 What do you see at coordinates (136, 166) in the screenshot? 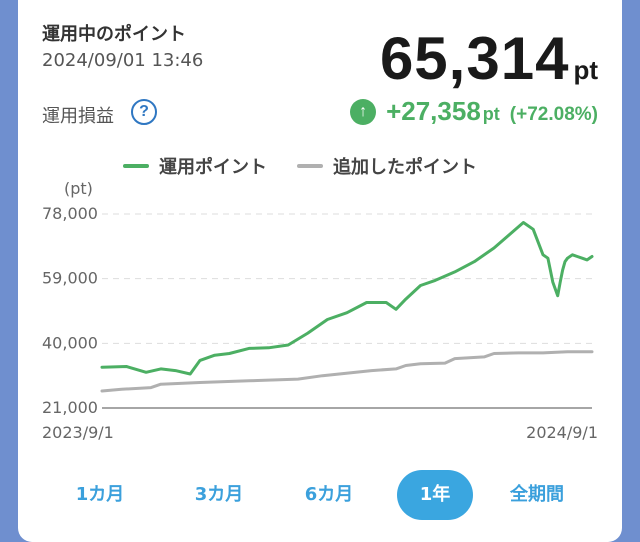
I see `legend-swatch-operating` at bounding box center [136, 166].